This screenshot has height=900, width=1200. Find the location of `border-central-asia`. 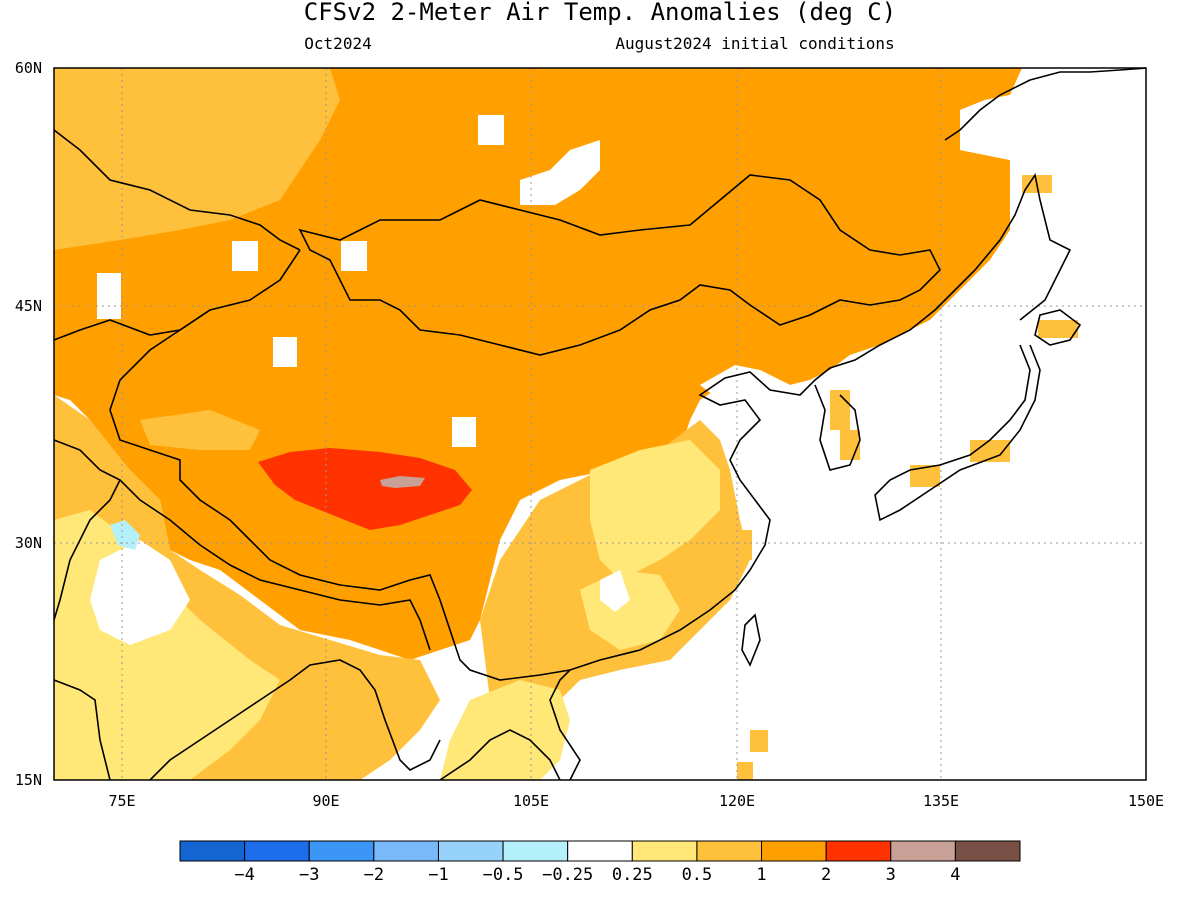

border-central-asia is located at coordinates (177, 190).